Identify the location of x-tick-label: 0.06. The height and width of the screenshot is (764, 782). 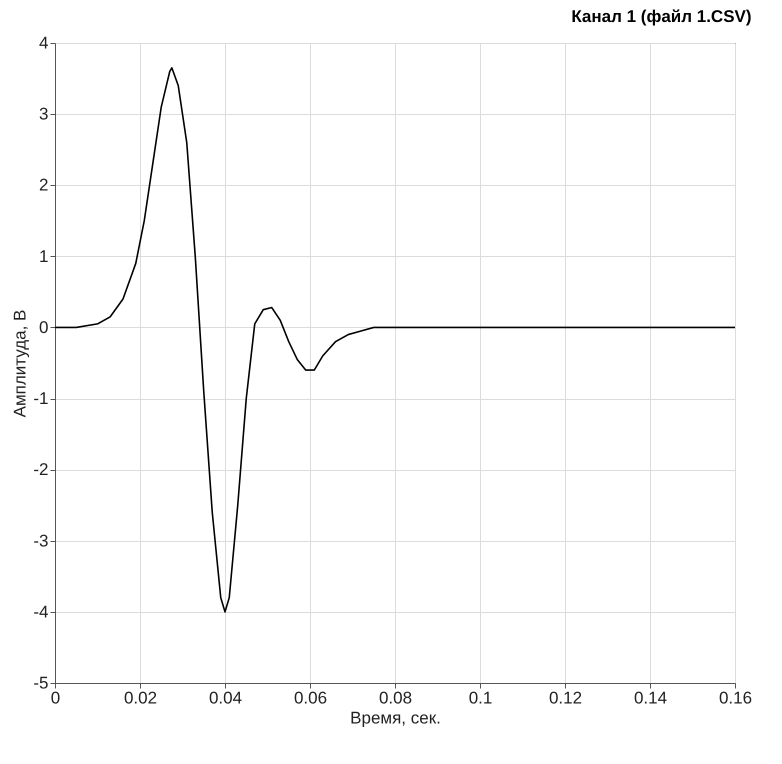
(311, 698).